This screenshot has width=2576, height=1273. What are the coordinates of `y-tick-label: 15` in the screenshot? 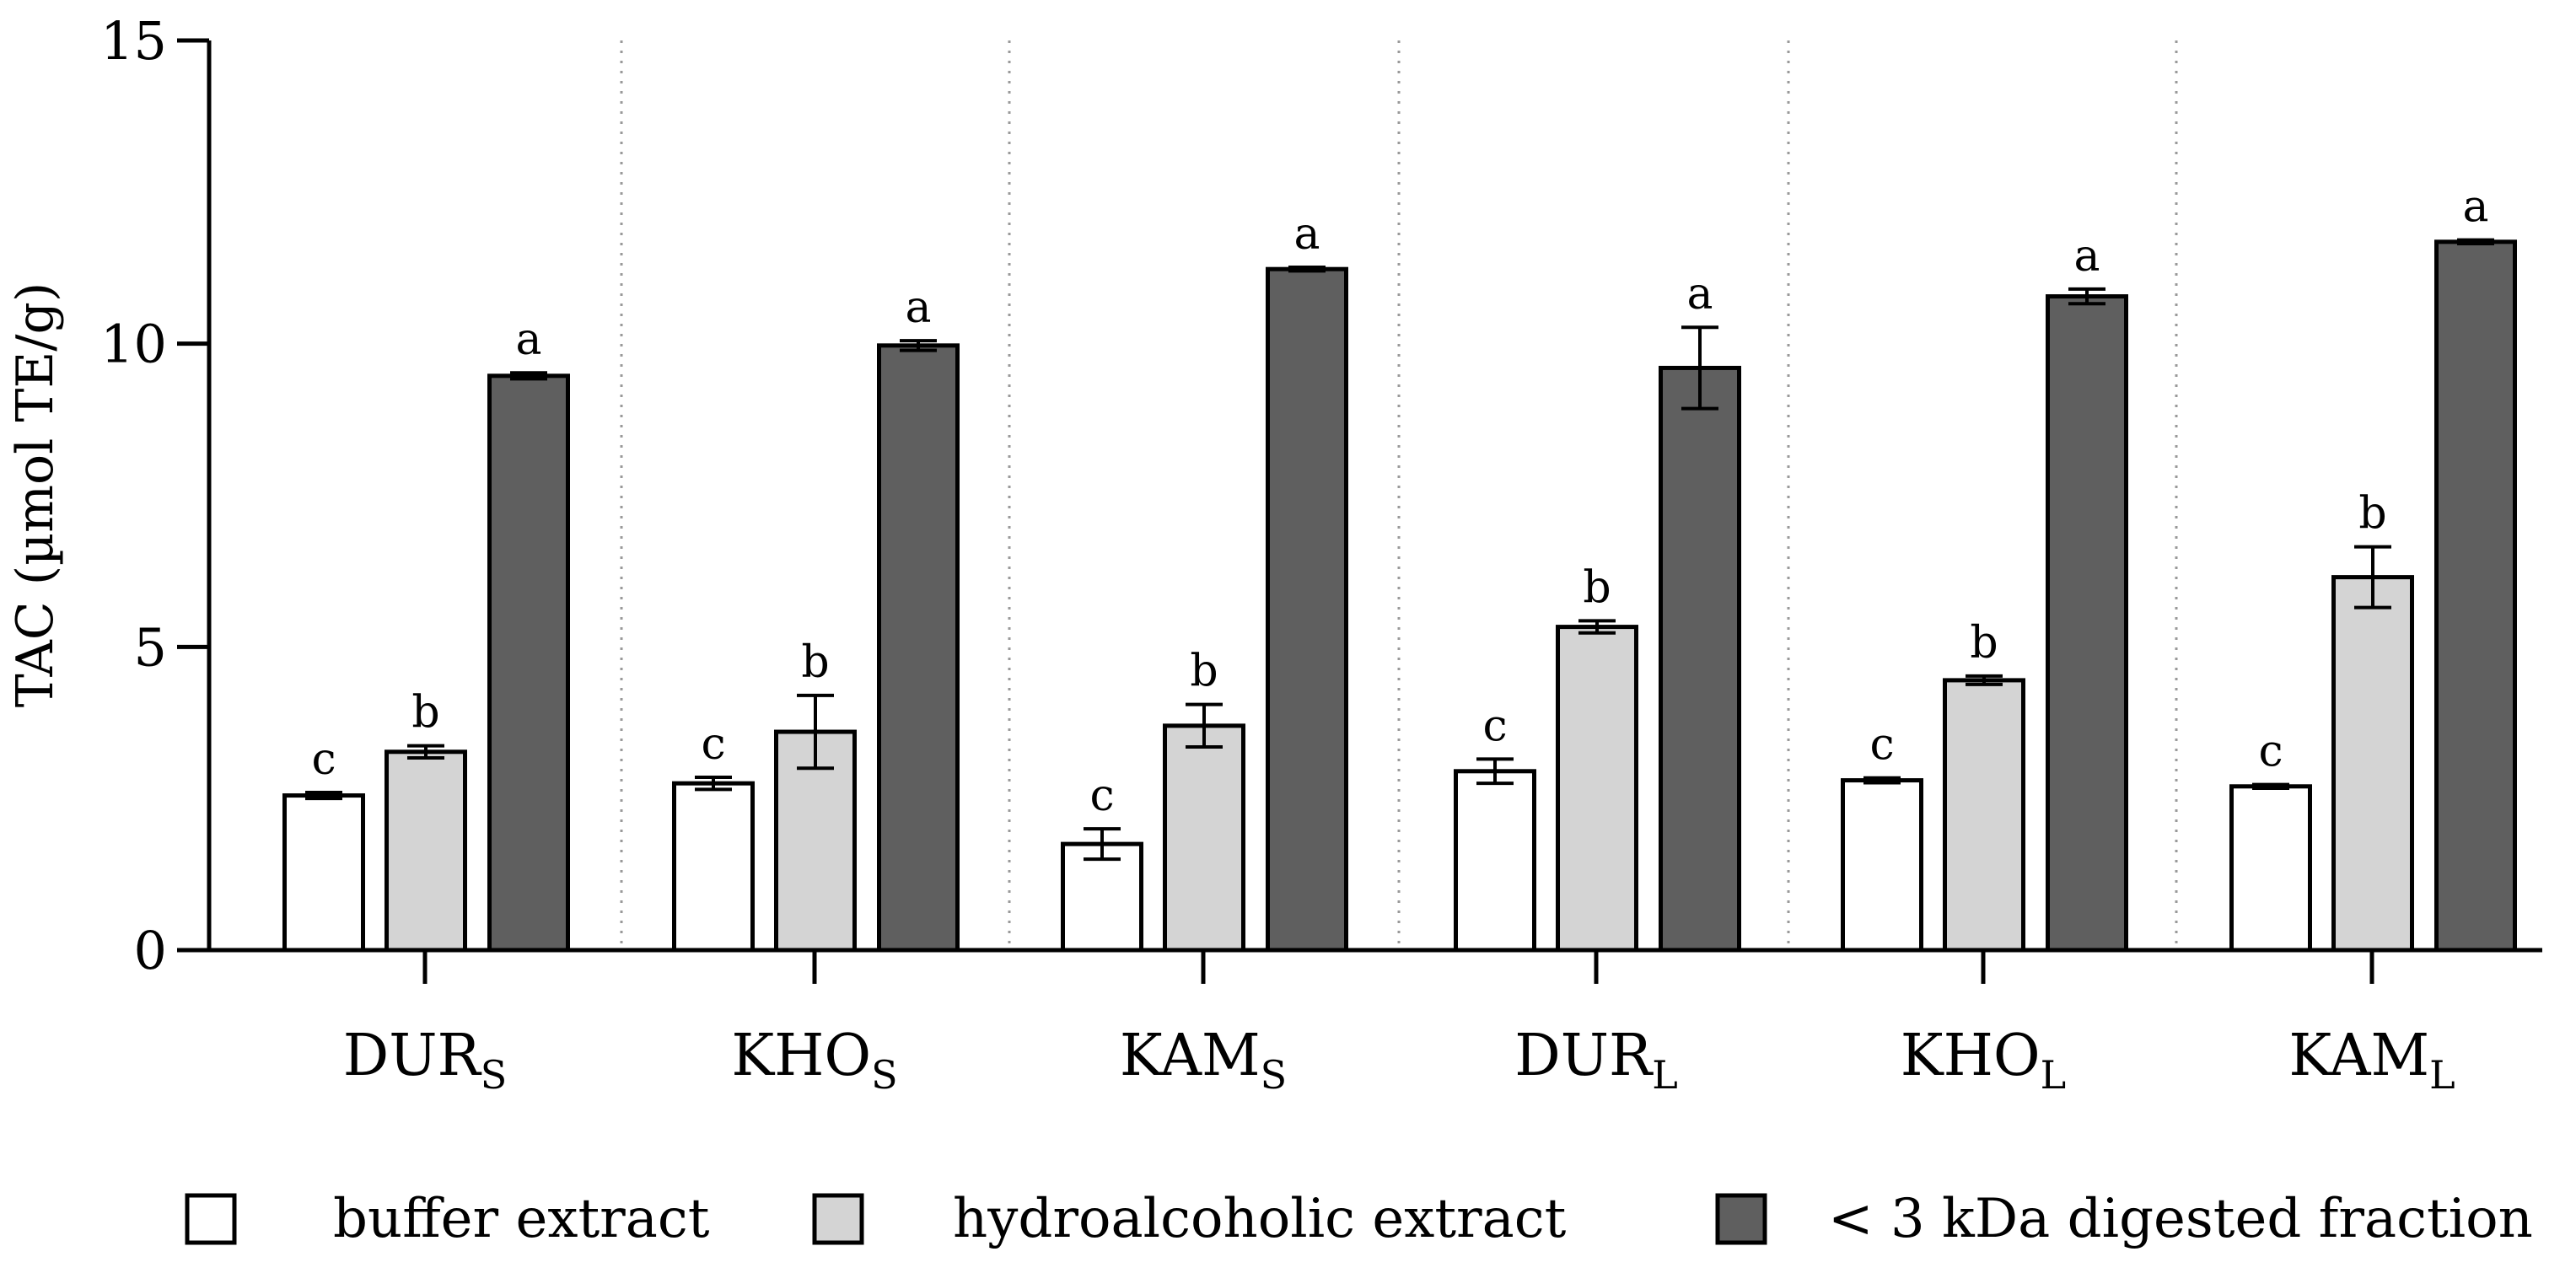 It's located at (133, 41).